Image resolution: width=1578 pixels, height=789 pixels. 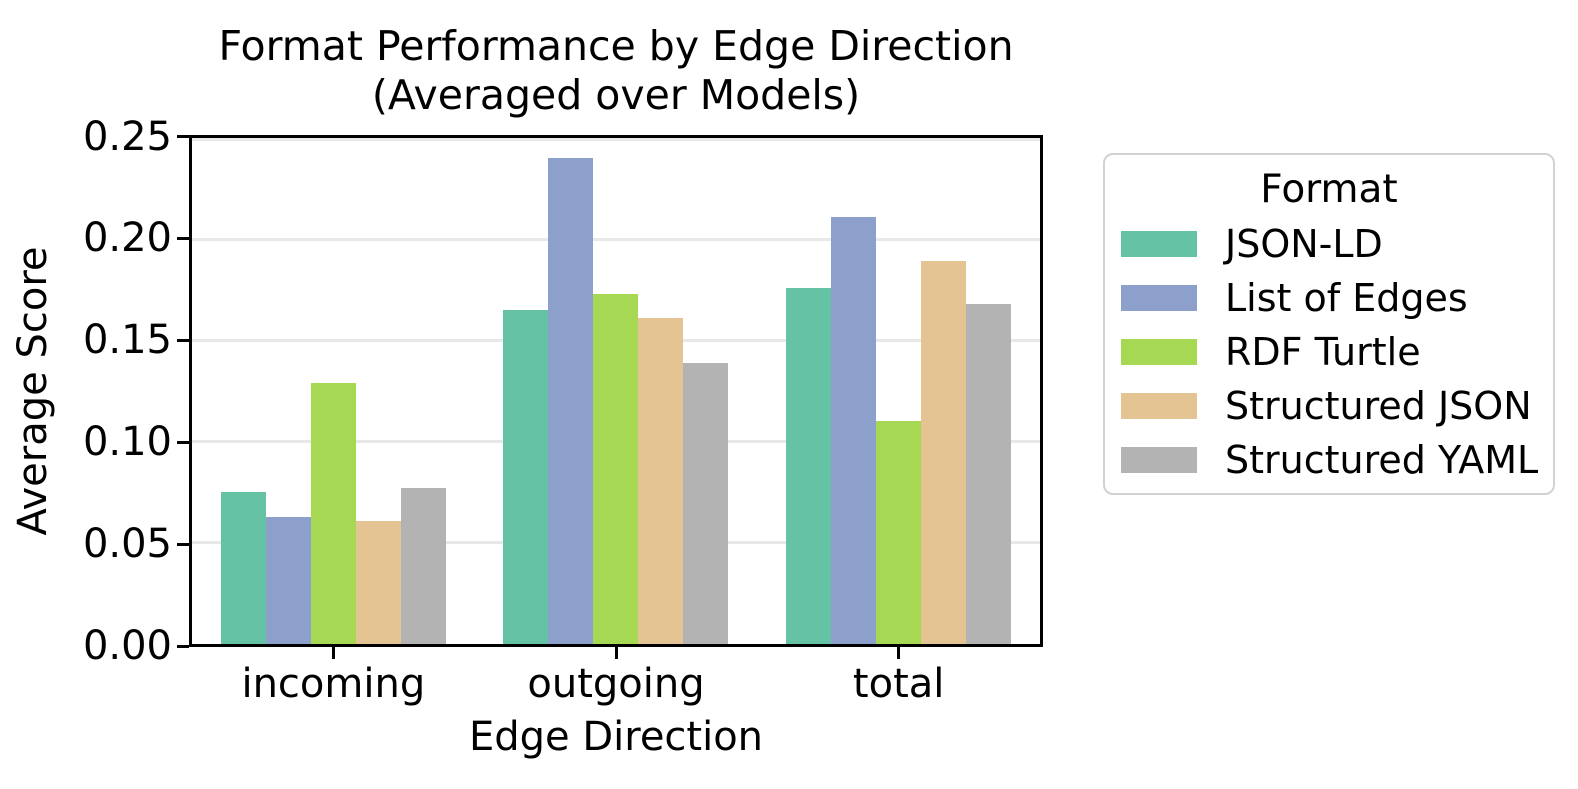 I want to click on legend-item-rdf-turtle: RDF Turtle, so click(x=1329, y=352).